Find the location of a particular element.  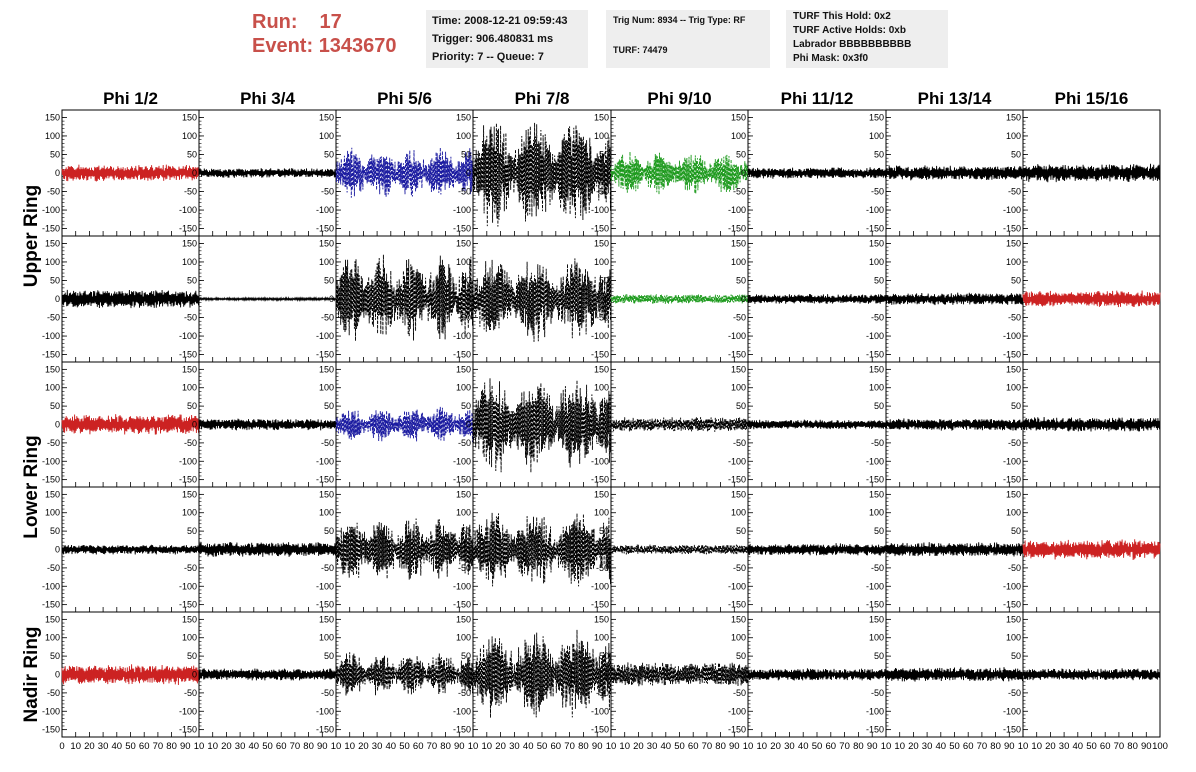

column-header: Phi 13/14 is located at coordinates (955, 98).